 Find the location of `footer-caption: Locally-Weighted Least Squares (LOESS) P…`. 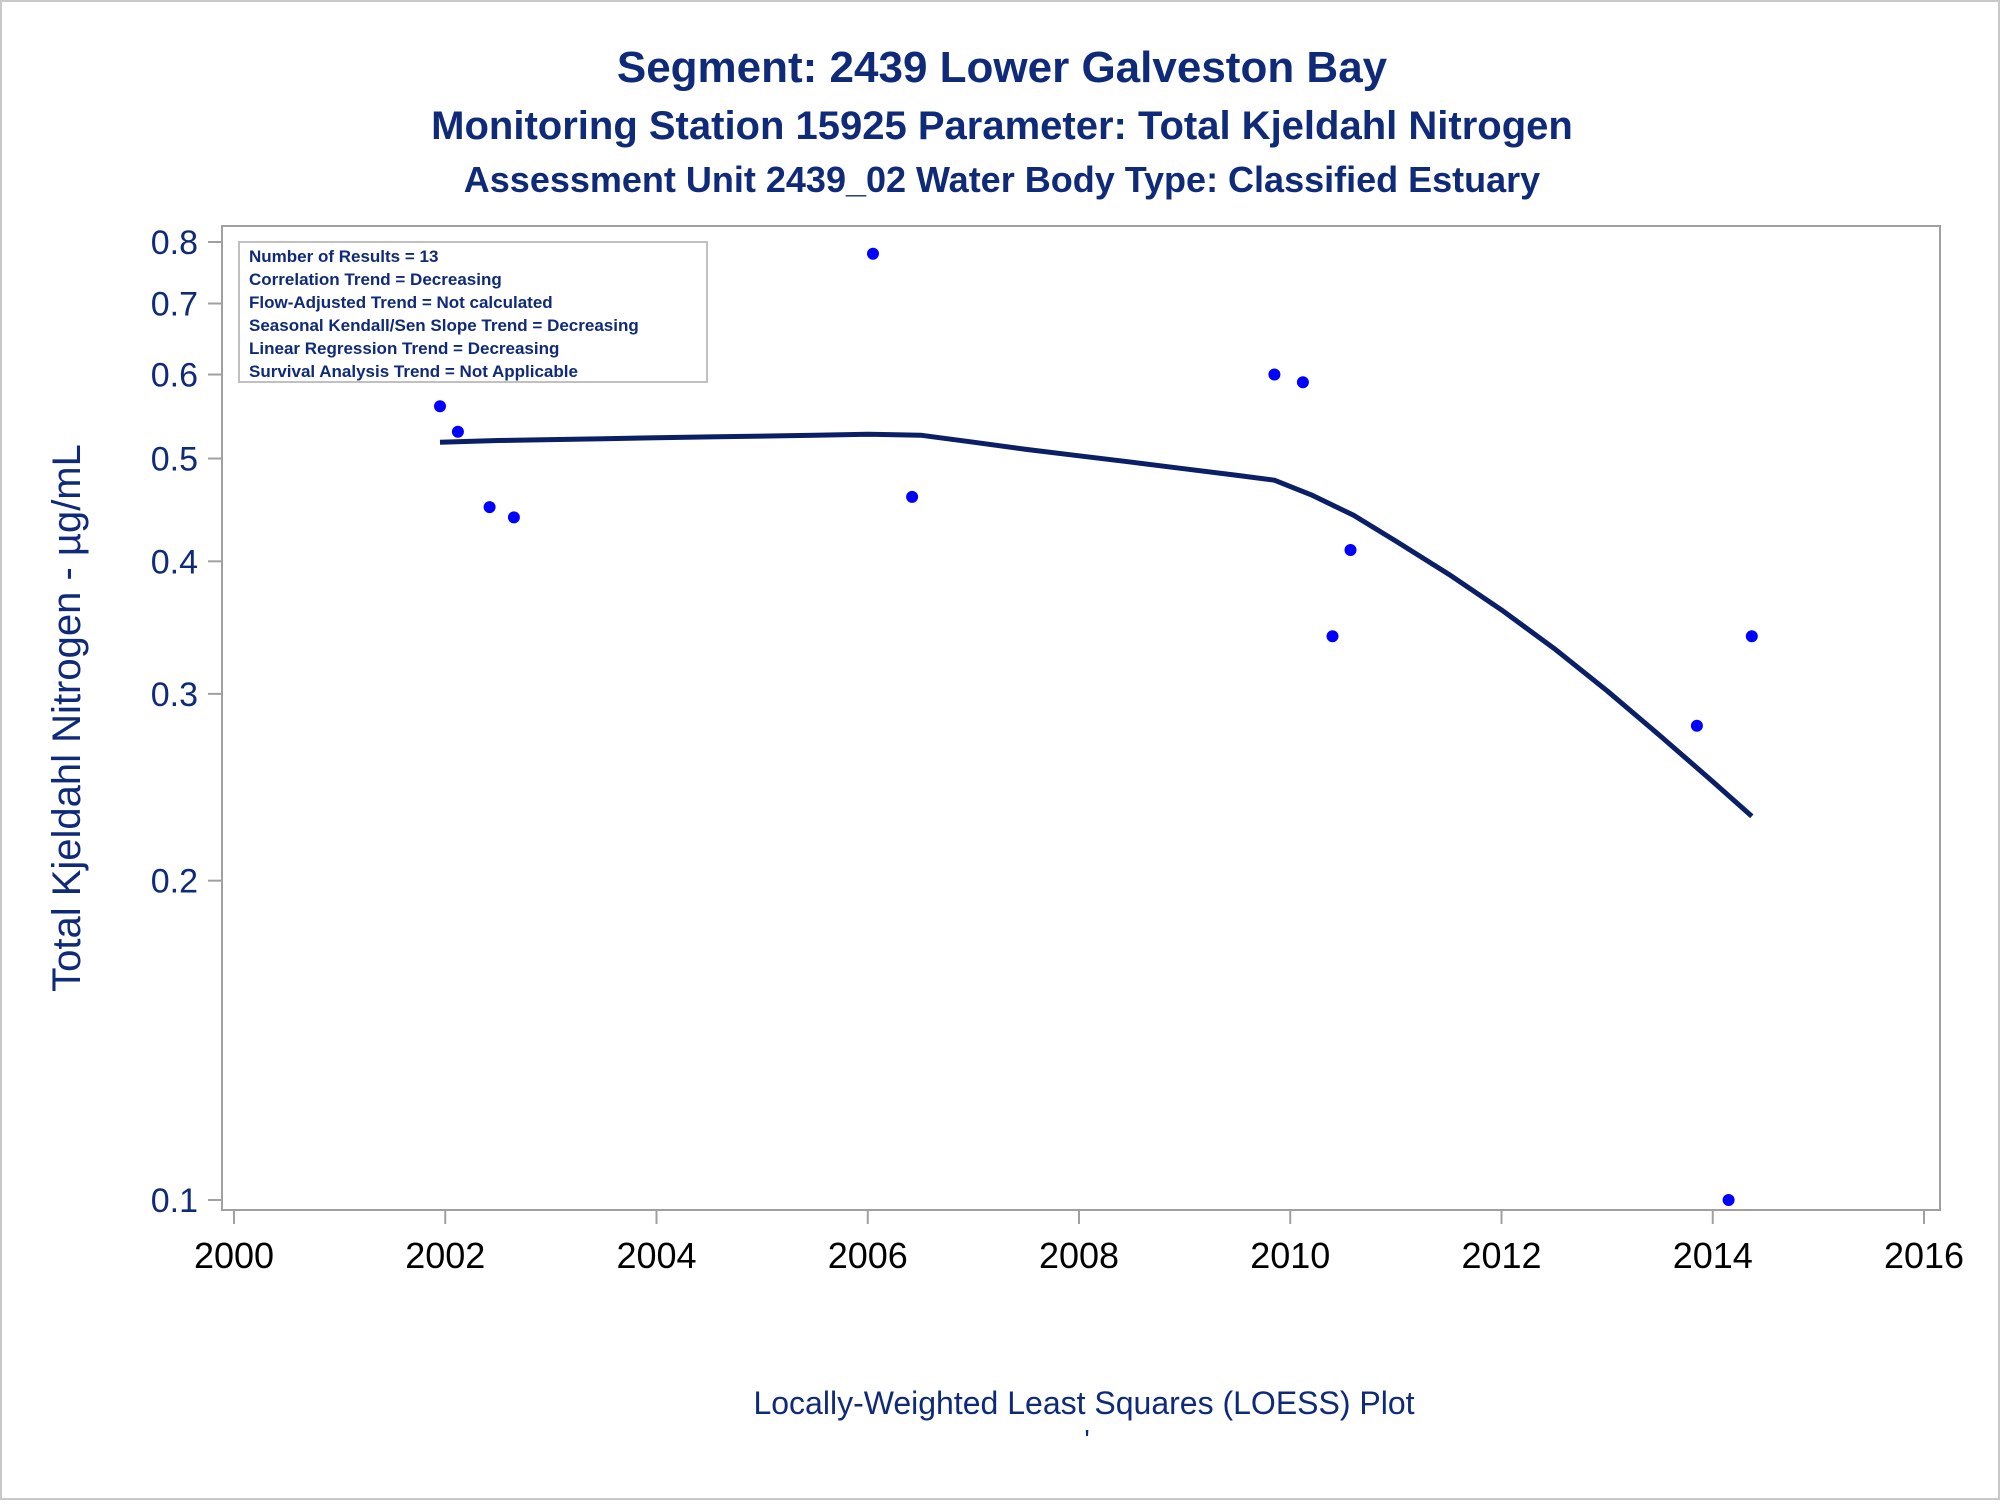

footer-caption: Locally-Weighted Least Squares (LOESS) P… is located at coordinates (1083, 1403).